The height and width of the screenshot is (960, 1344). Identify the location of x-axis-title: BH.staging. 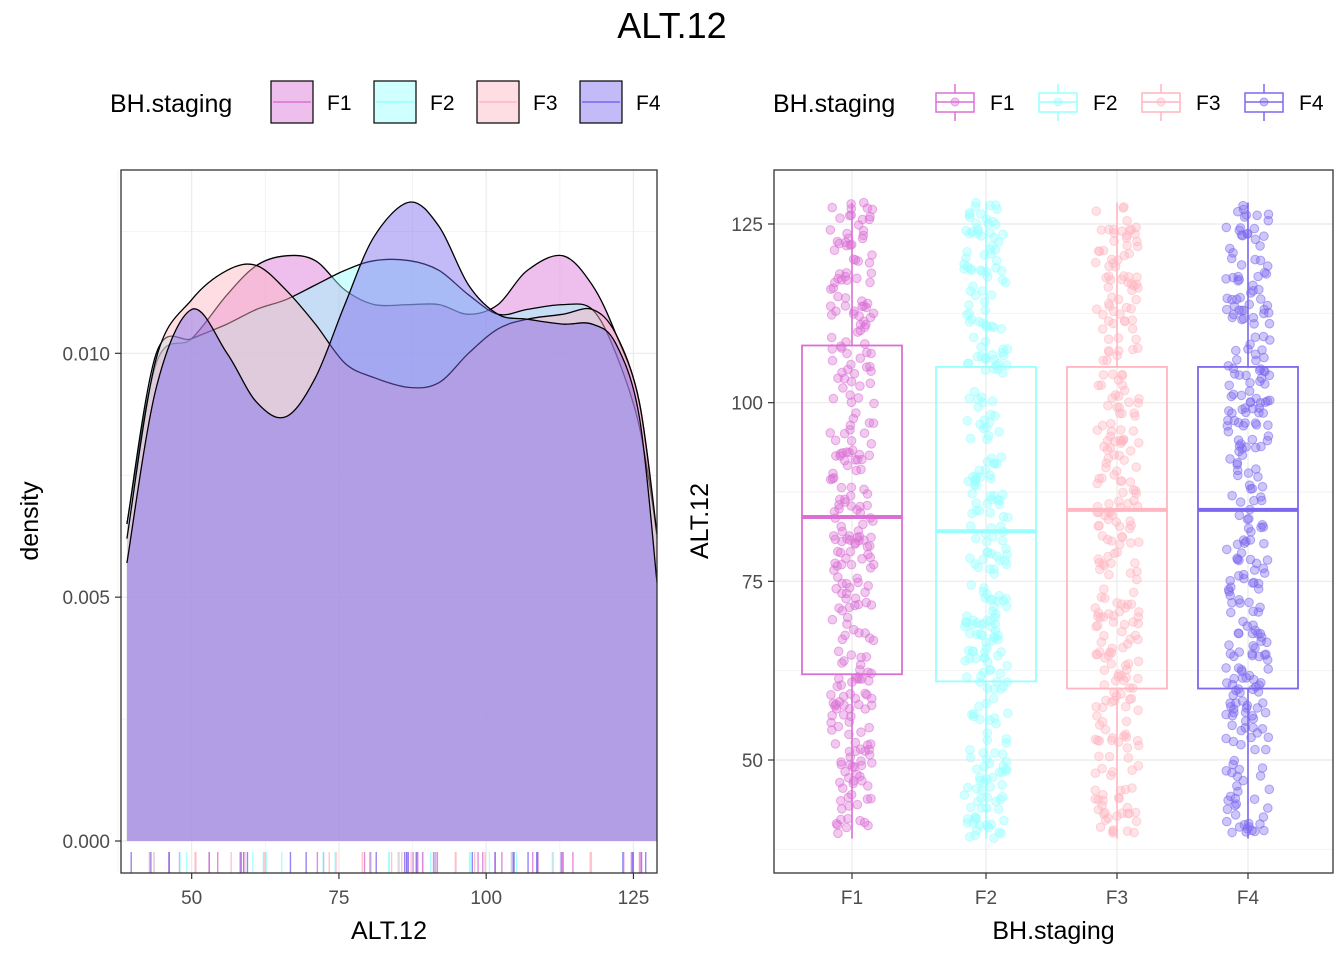
(1053, 931).